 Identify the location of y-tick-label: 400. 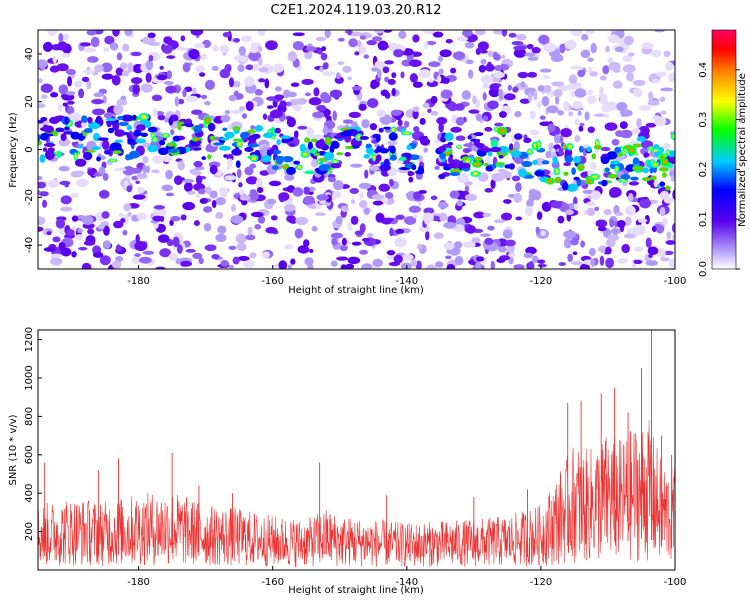
(29, 493).